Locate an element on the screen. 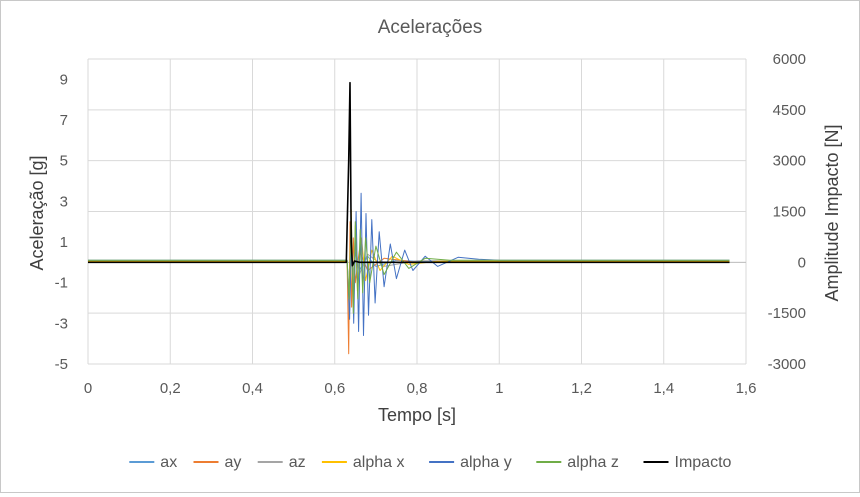 This screenshot has height=497, width=860. x-axis-title: Tempo [s] is located at coordinates (417, 415).